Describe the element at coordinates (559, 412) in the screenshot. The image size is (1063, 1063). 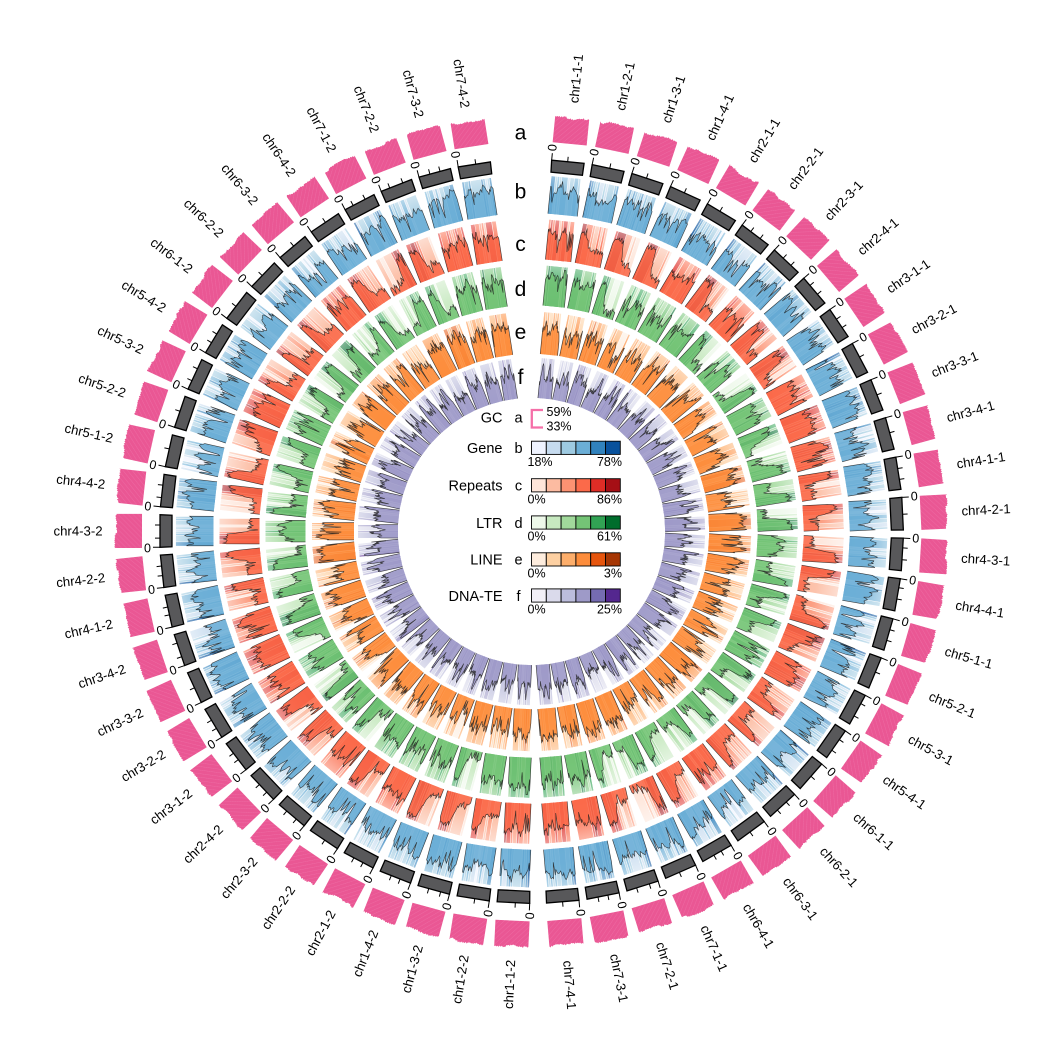
I see `svg-text: 59%` at that location.